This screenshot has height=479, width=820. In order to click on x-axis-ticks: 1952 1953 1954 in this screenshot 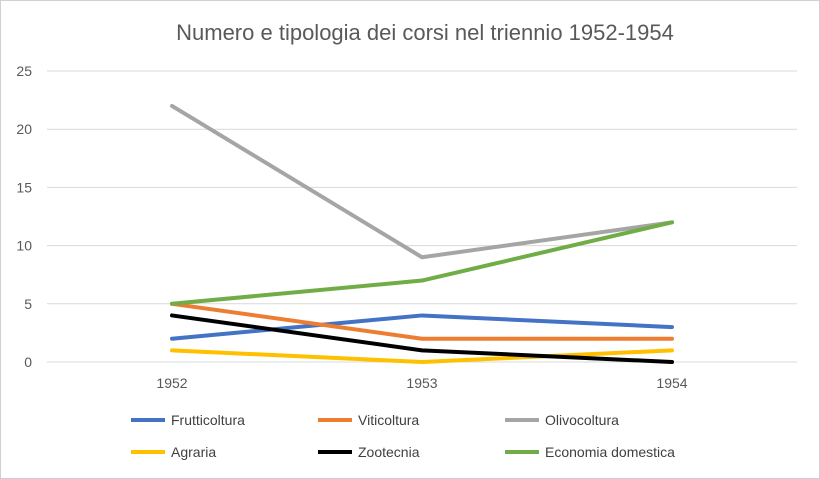, I will do `click(421, 383)`.